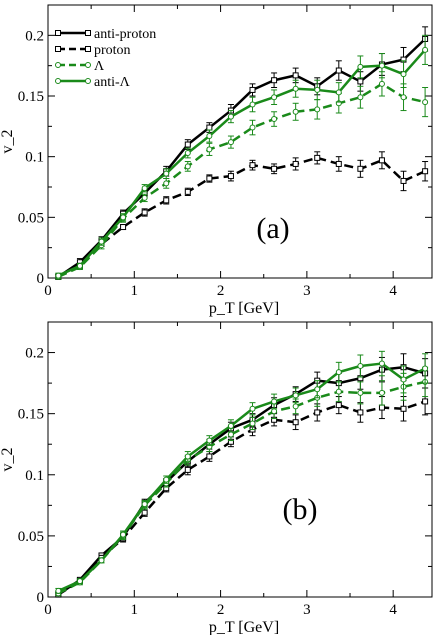 The width and height of the screenshot is (436, 635). Describe the element at coordinates (300, 509) in the screenshot. I see `panel-label: (b)` at that location.